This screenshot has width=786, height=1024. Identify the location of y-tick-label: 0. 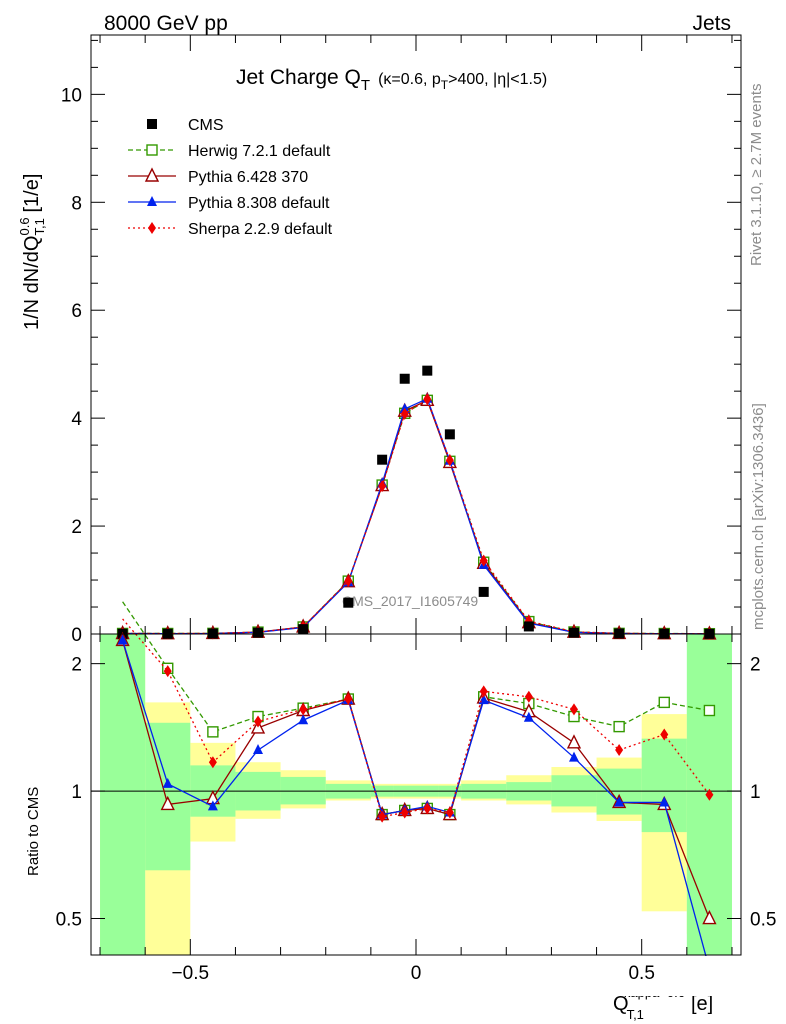
(76, 635).